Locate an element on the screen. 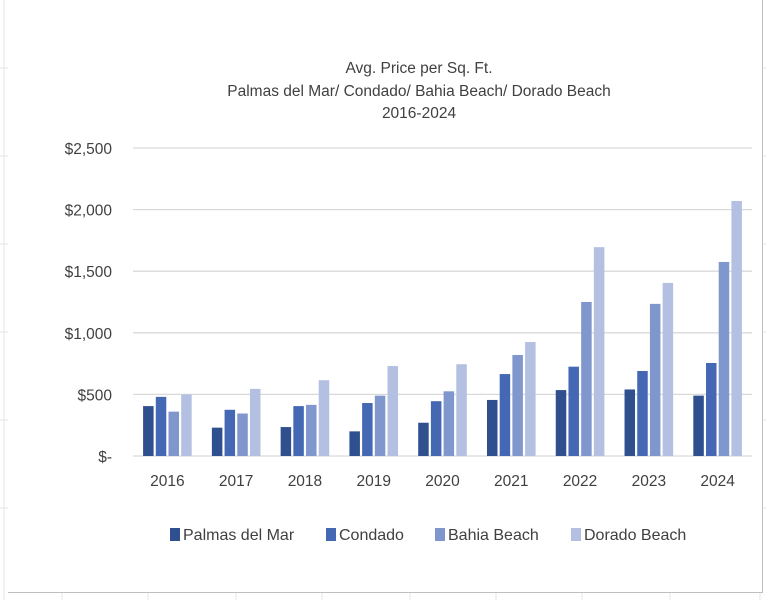 The image size is (766, 600). bar-condado-2019 is located at coordinates (367, 429).